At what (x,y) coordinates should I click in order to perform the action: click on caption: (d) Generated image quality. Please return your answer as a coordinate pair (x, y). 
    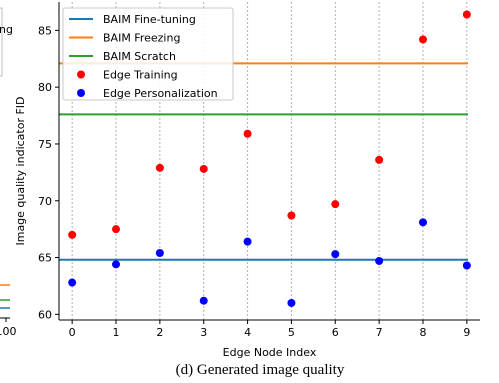
    Looking at the image, I should click on (260, 370).